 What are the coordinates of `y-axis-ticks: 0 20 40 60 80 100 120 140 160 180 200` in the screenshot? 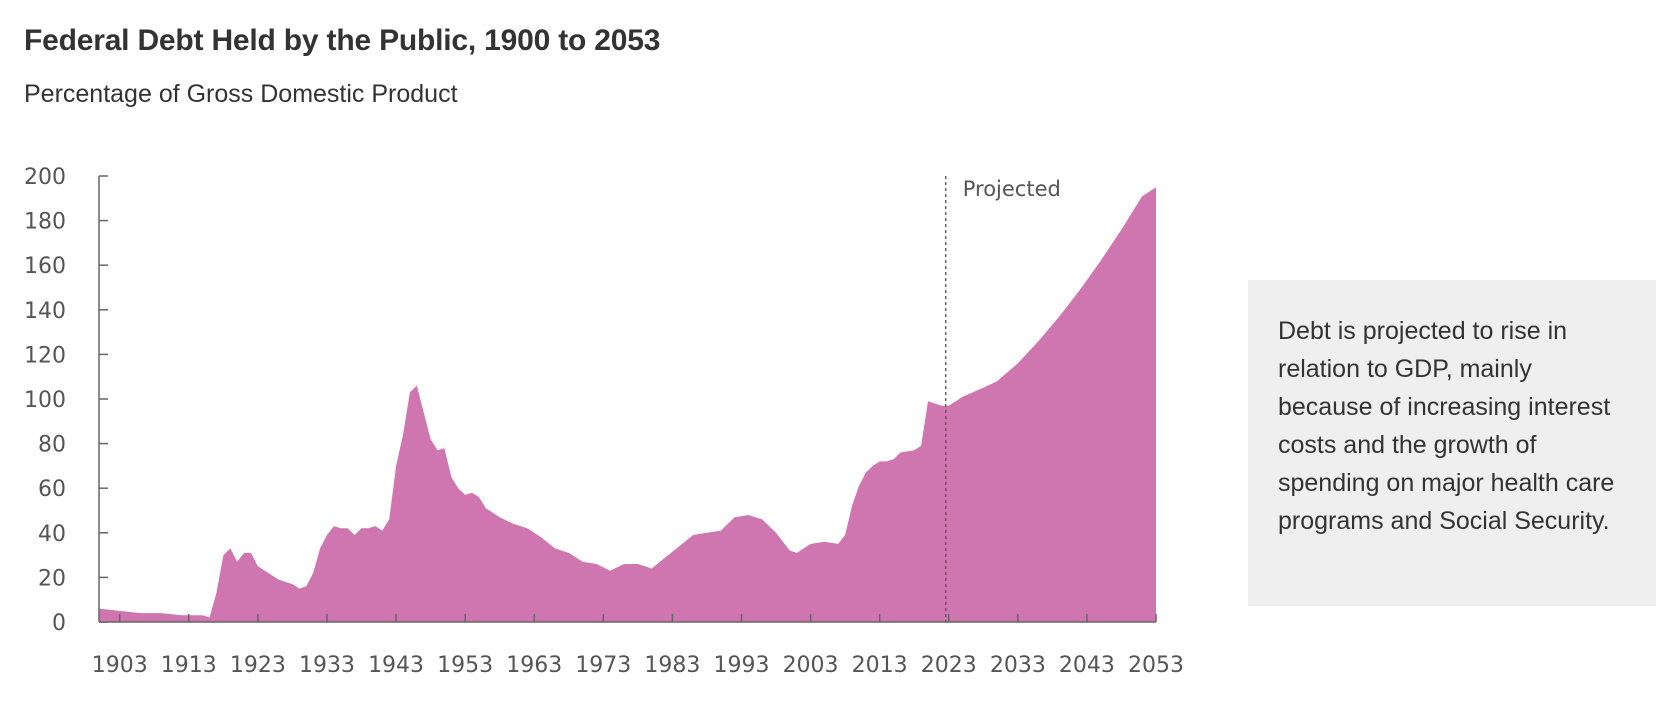 It's located at (66, 400).